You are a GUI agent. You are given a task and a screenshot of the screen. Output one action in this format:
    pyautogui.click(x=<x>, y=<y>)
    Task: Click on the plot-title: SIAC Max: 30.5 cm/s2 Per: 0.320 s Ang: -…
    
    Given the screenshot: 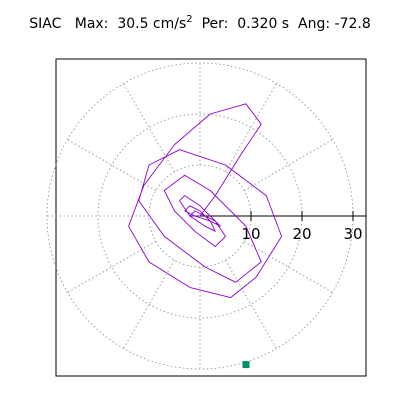 What is the action you would take?
    pyautogui.click(x=200, y=23)
    